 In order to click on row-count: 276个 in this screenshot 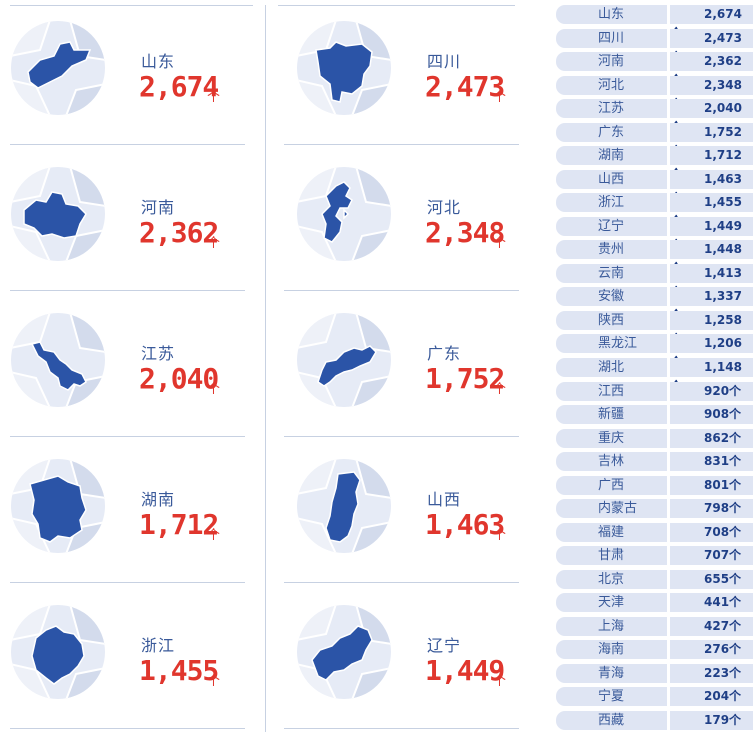, I will do `click(711, 650)`.